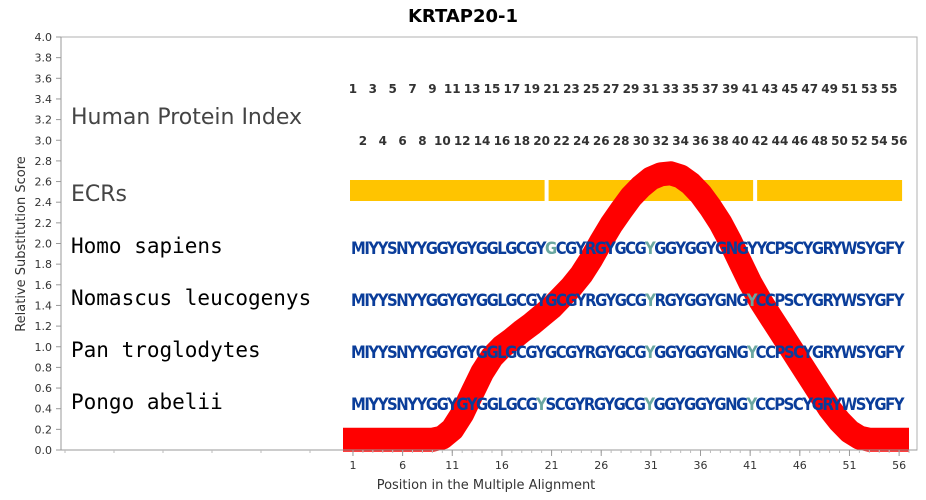 Image resolution: width=926 pixels, height=500 pixels. I want to click on index-number: 46, so click(799, 141).